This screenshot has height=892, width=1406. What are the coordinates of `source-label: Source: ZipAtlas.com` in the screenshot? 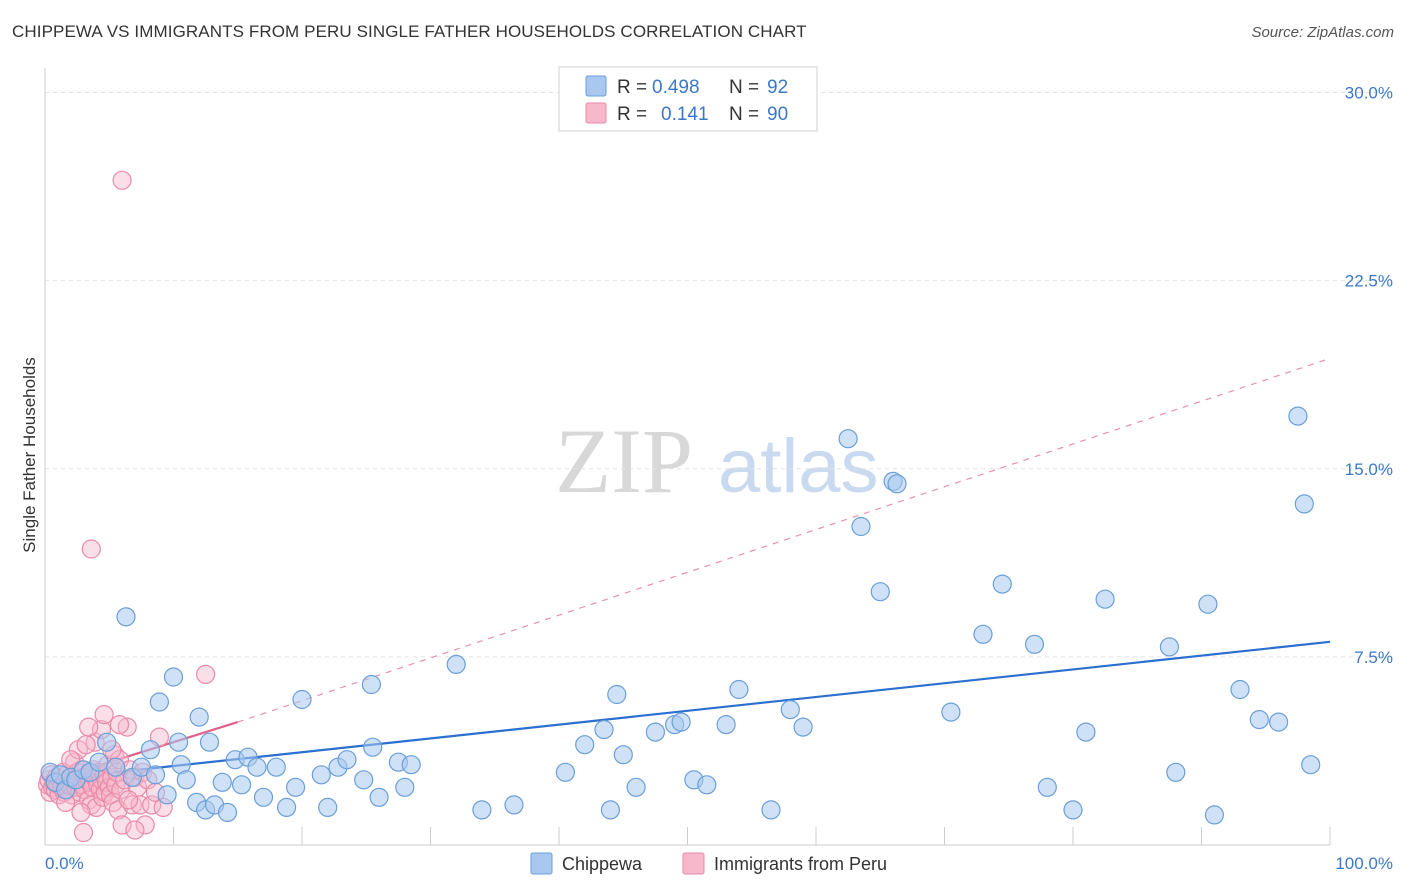 It's located at (1322, 32).